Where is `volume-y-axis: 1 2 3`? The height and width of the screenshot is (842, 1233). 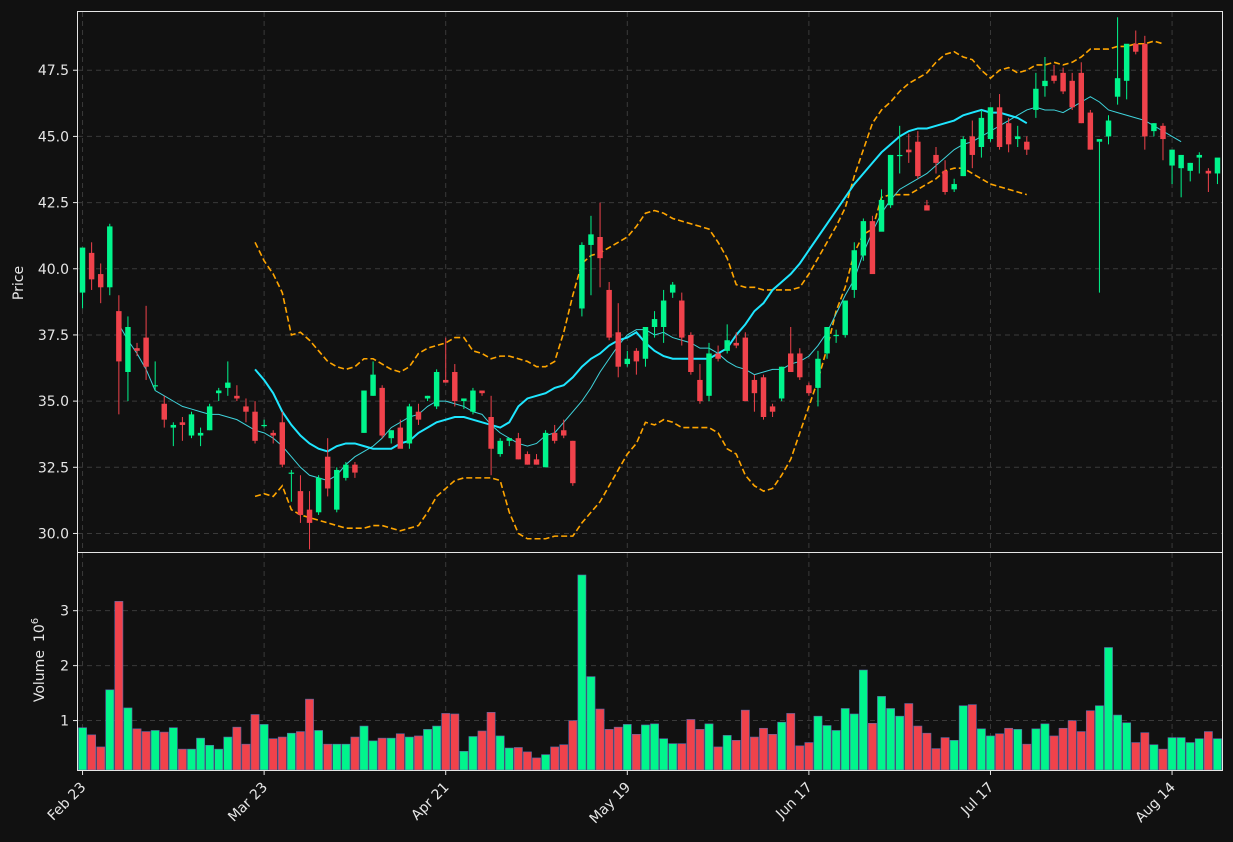 volume-y-axis: 1 2 3 is located at coordinates (69, 667).